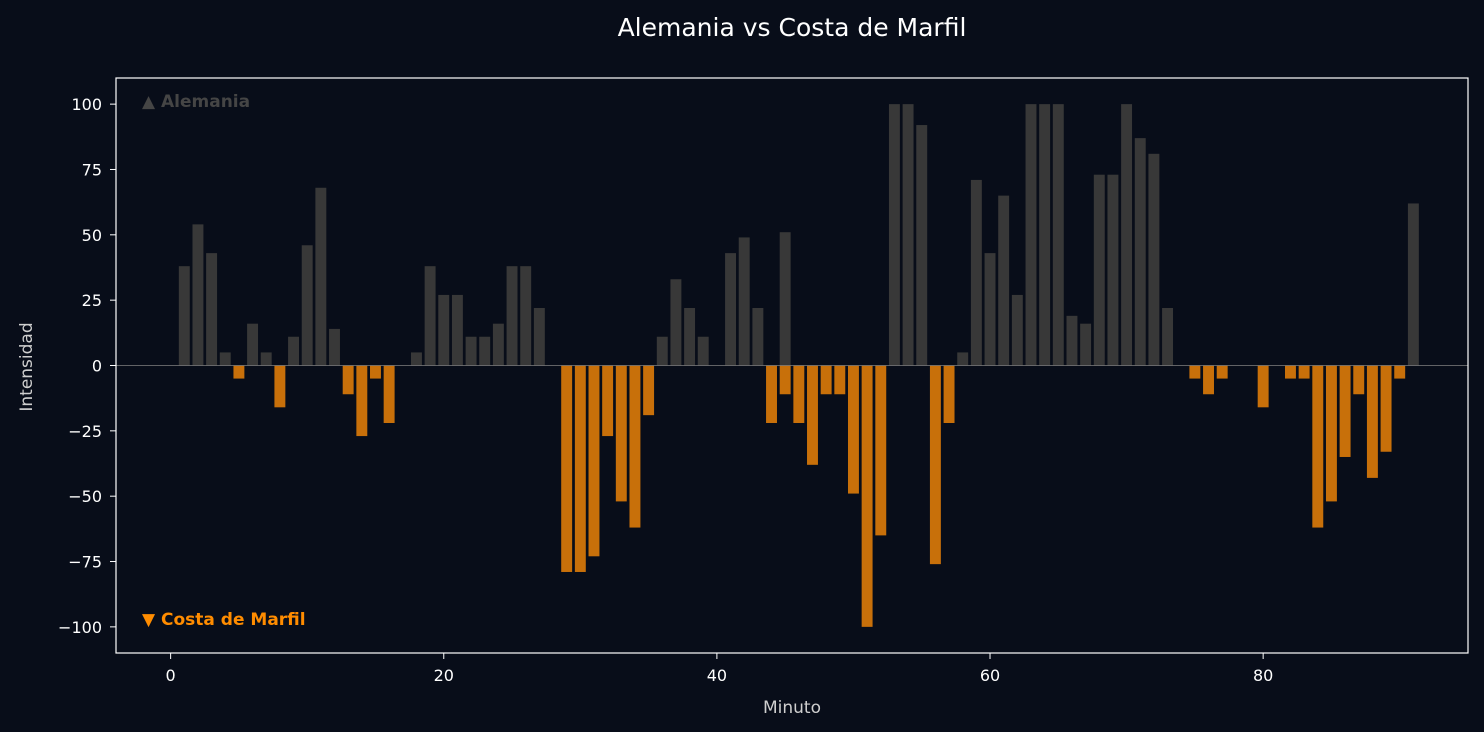 Image resolution: width=1484 pixels, height=732 pixels. What do you see at coordinates (719, 669) in the screenshot?
I see `x-axis: 0 20 40 60 80` at bounding box center [719, 669].